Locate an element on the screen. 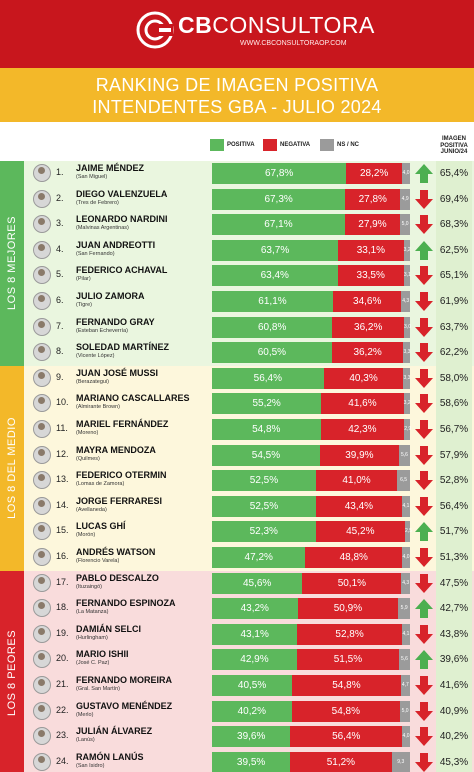  rank-number: 16. is located at coordinates (62, 556).